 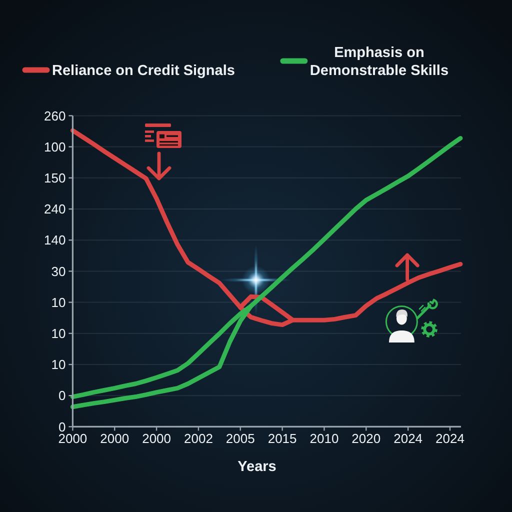 I want to click on text: 140, so click(x=55, y=240).